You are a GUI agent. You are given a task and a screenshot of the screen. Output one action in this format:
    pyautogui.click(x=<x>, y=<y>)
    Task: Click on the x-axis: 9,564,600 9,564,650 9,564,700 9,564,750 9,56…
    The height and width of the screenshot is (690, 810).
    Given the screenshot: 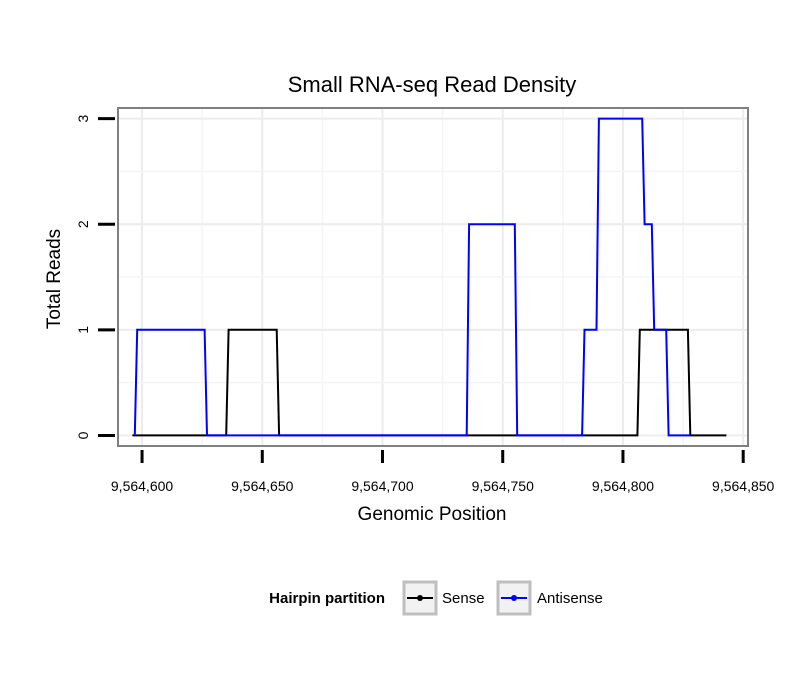 What is the action you would take?
    pyautogui.click(x=443, y=472)
    